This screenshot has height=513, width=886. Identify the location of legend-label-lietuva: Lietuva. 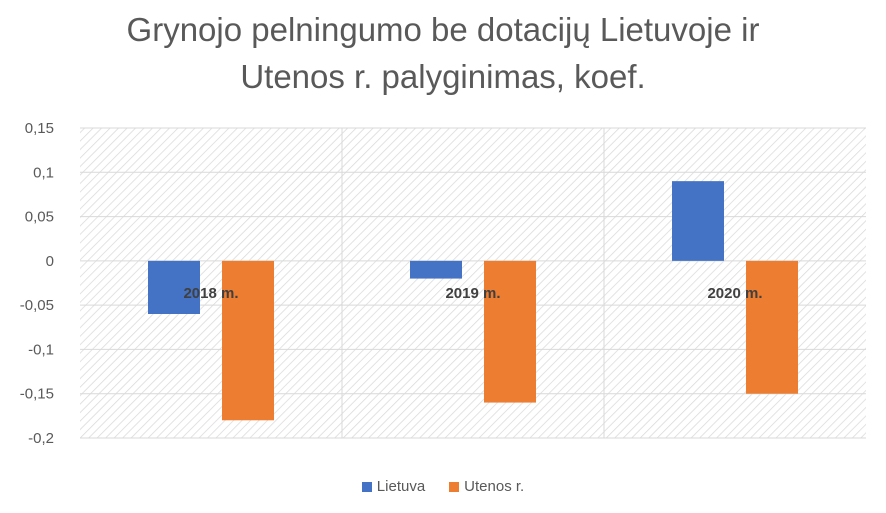
(401, 486).